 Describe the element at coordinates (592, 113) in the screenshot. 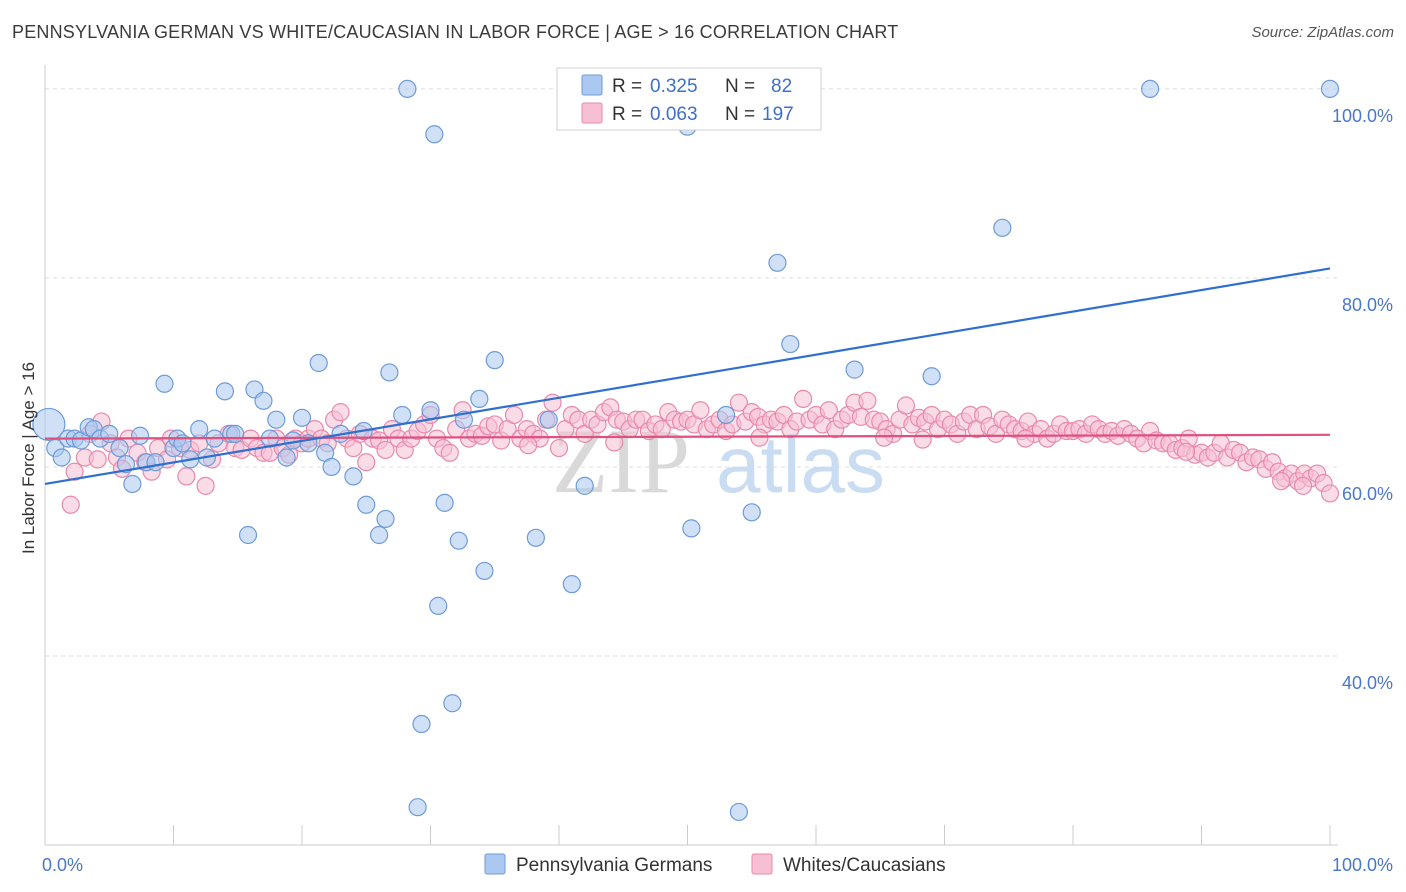

I see `legend-swatch-pink` at that location.